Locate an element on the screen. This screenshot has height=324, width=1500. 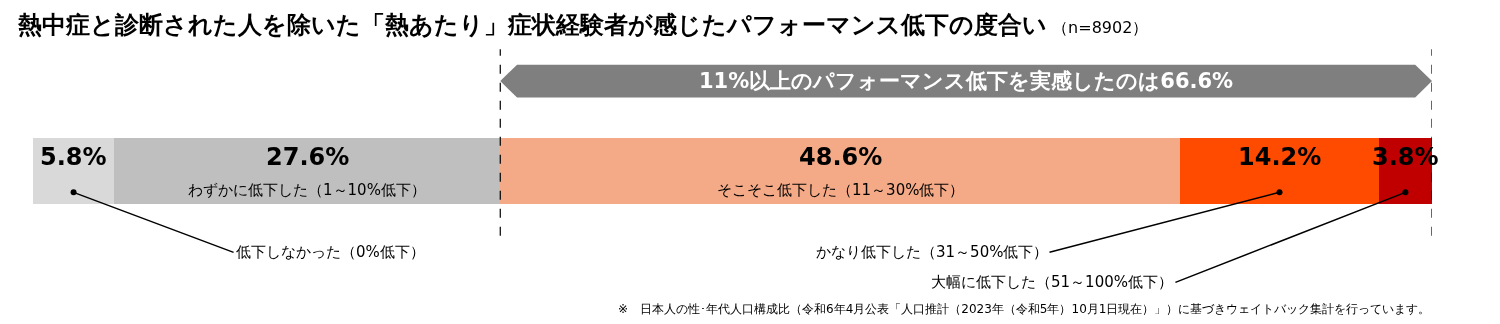
text: 低下しなかった（0%低下） is located at coordinates (330, 252).